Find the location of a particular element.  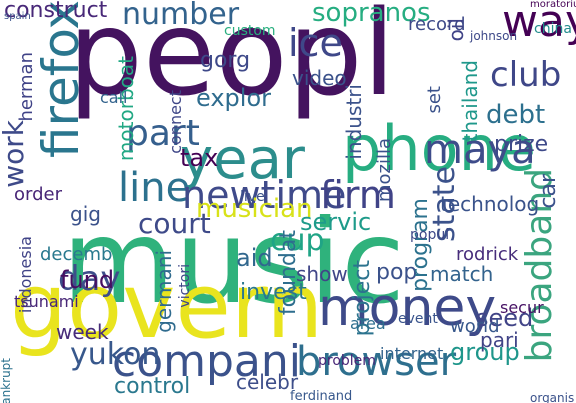

cloud-word: live is located at coordinates (252, 197).